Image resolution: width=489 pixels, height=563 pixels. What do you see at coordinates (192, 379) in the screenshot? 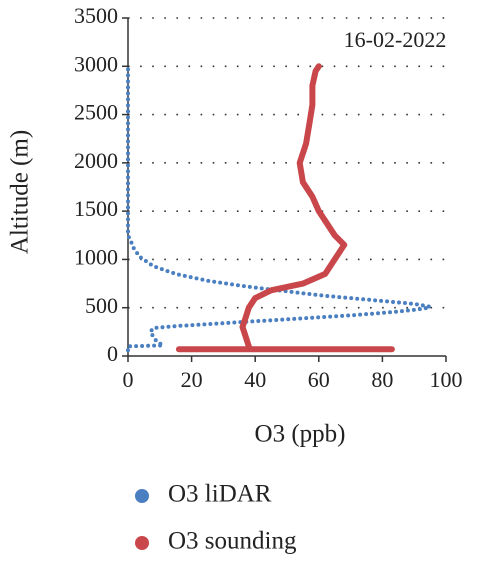
I see `x-tick-label: 20` at bounding box center [192, 379].